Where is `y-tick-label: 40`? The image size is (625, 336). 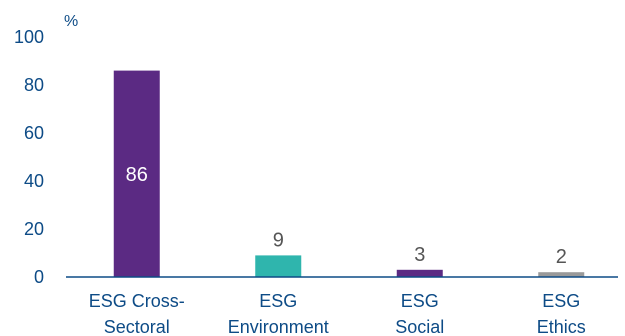
y-tick-label: 40 is located at coordinates (34, 181).